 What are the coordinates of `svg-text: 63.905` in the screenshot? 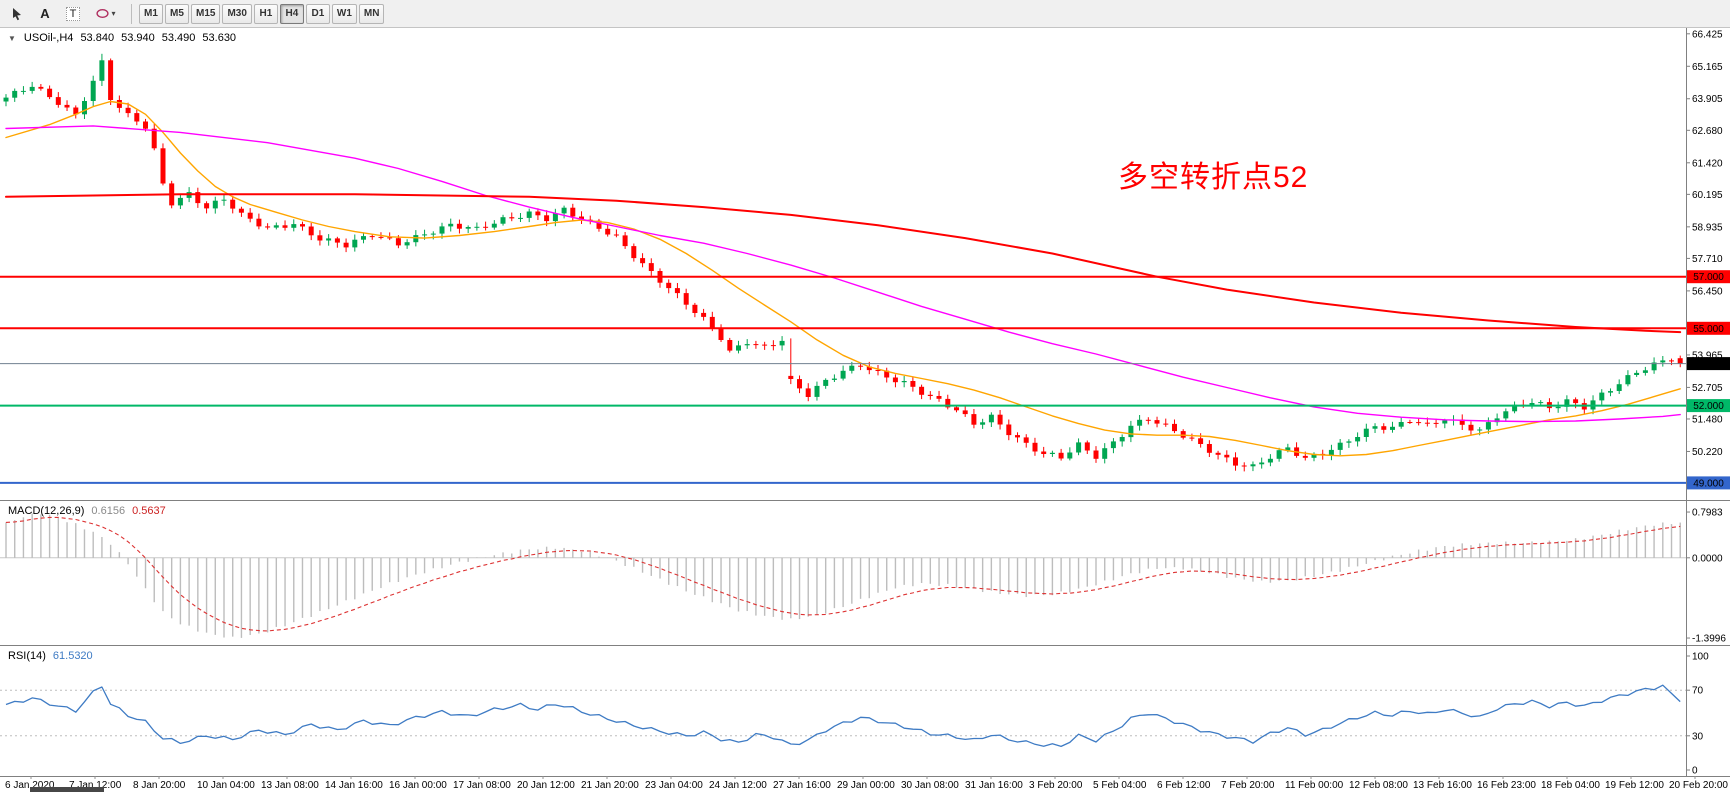 It's located at (1707, 99).